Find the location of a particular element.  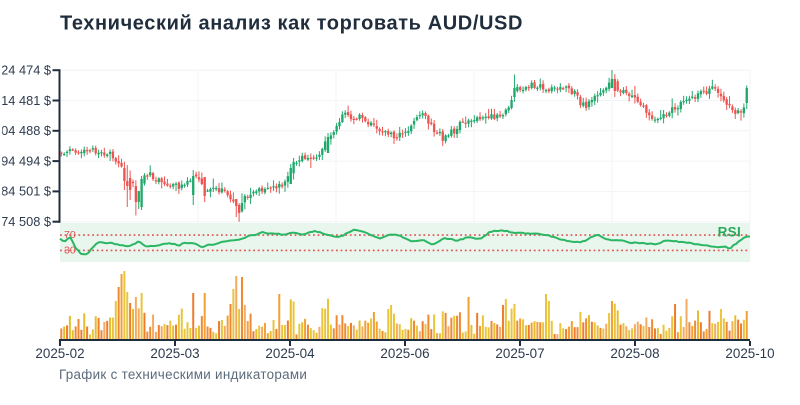

svg-text: 2025-10 is located at coordinates (749, 353).